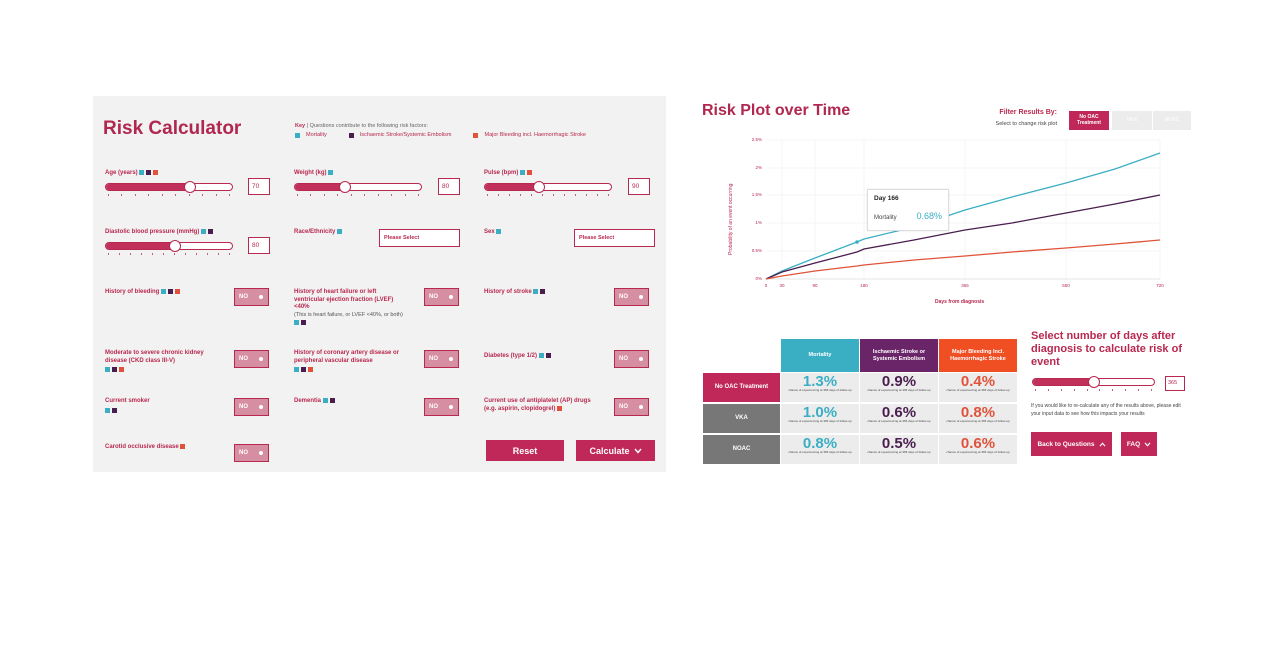 This screenshot has height=670, width=1279. I want to click on question-text: Dementia, so click(308, 401).